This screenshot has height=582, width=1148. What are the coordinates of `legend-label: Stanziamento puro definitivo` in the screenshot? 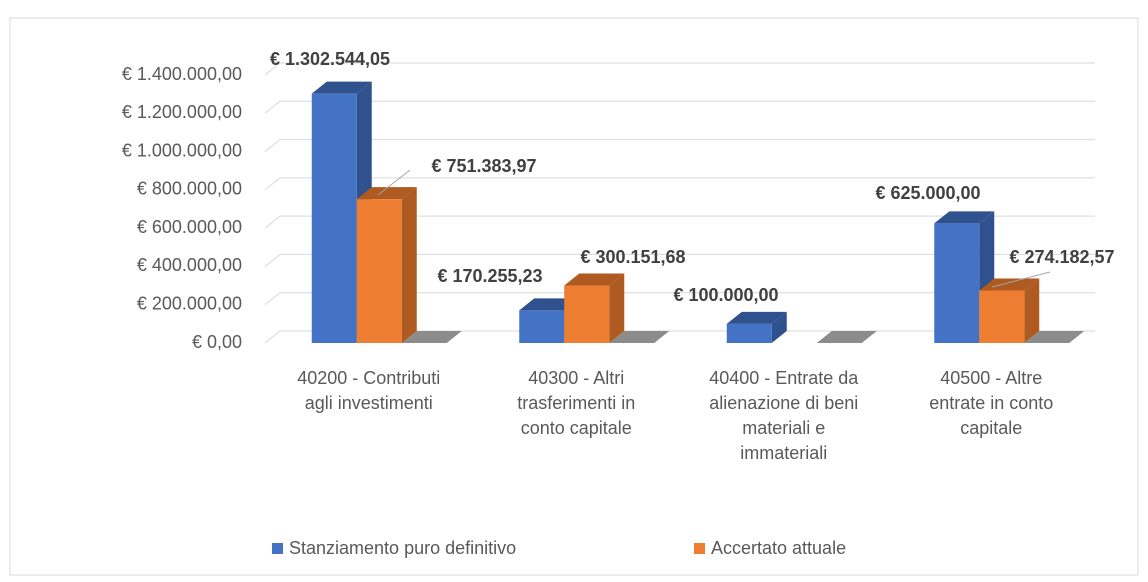 It's located at (403, 548).